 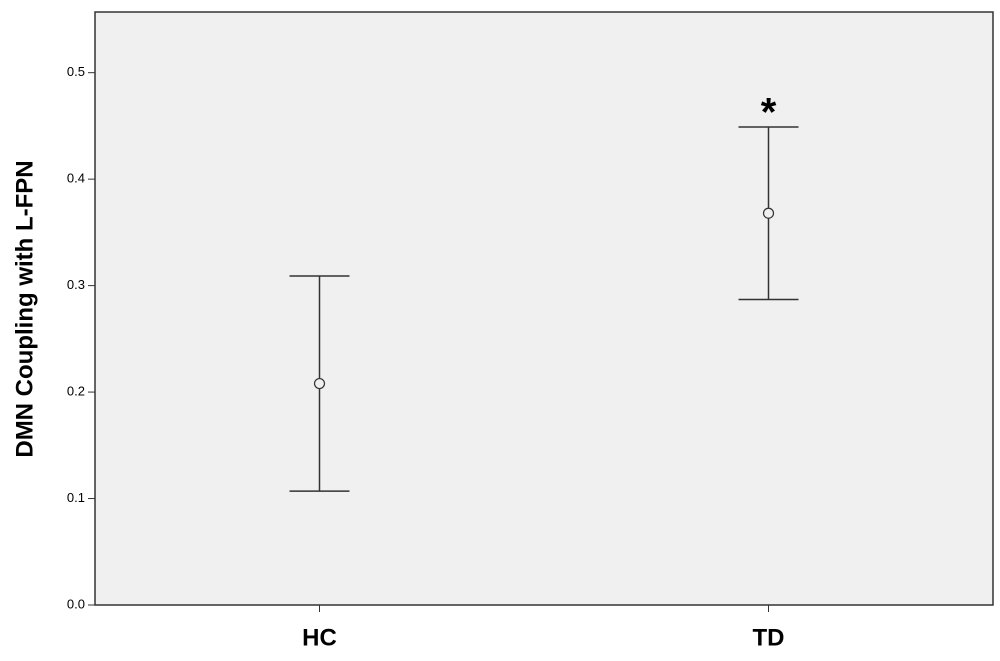 I want to click on y-tick-label: 0.5, so click(x=76, y=71).